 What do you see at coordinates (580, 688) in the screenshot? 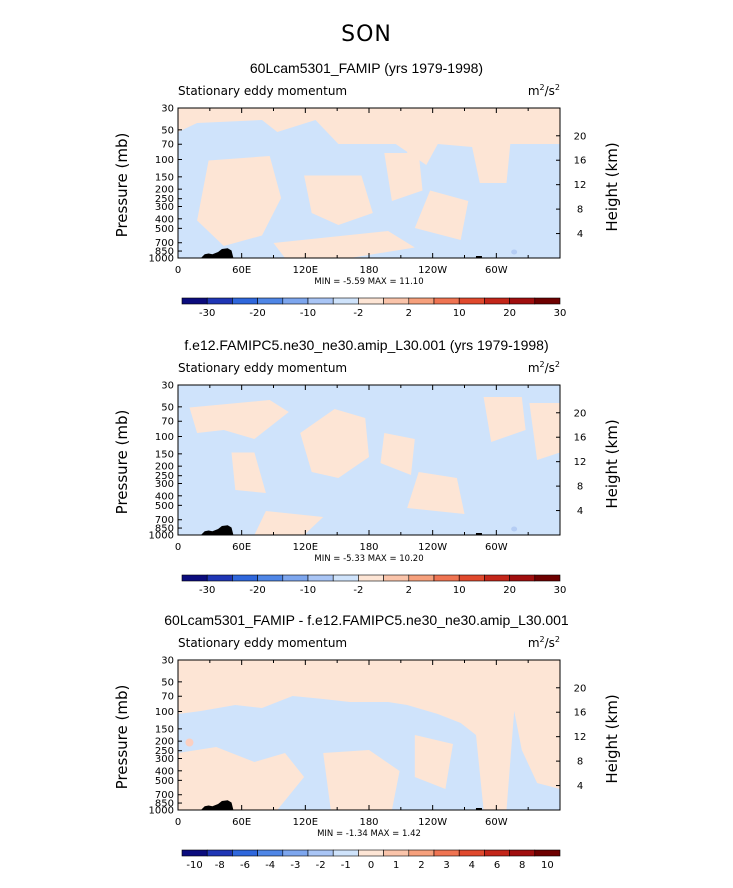
I see `y2-tick-label: 20` at bounding box center [580, 688].